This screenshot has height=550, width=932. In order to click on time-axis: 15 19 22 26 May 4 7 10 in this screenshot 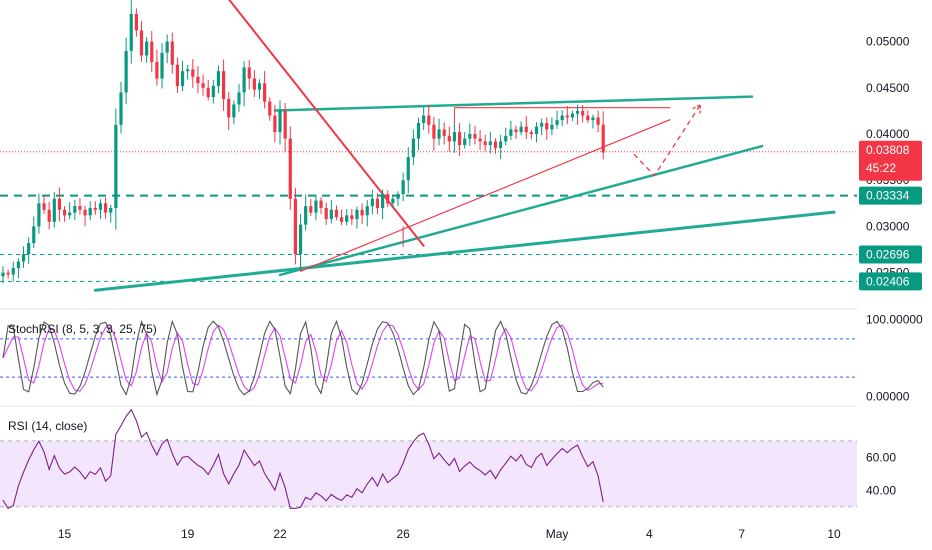, I will do `click(449, 534)`.